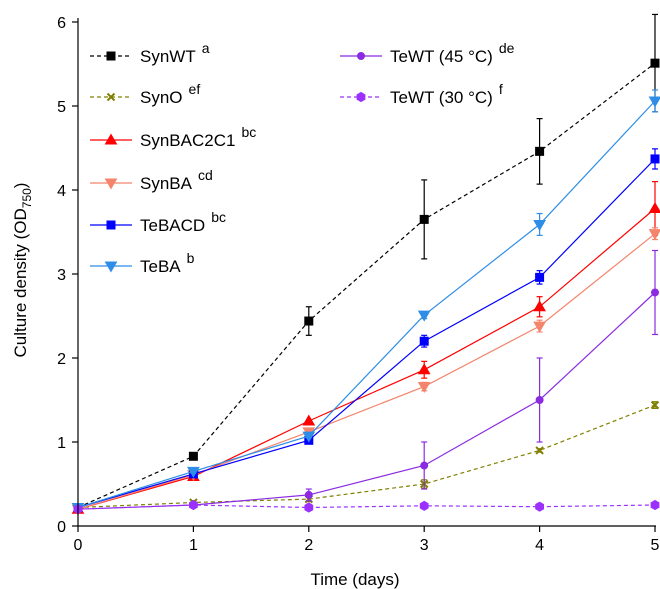 The image size is (660, 589). What do you see at coordinates (78, 545) in the screenshot?
I see `x-tick-label: 0` at bounding box center [78, 545].